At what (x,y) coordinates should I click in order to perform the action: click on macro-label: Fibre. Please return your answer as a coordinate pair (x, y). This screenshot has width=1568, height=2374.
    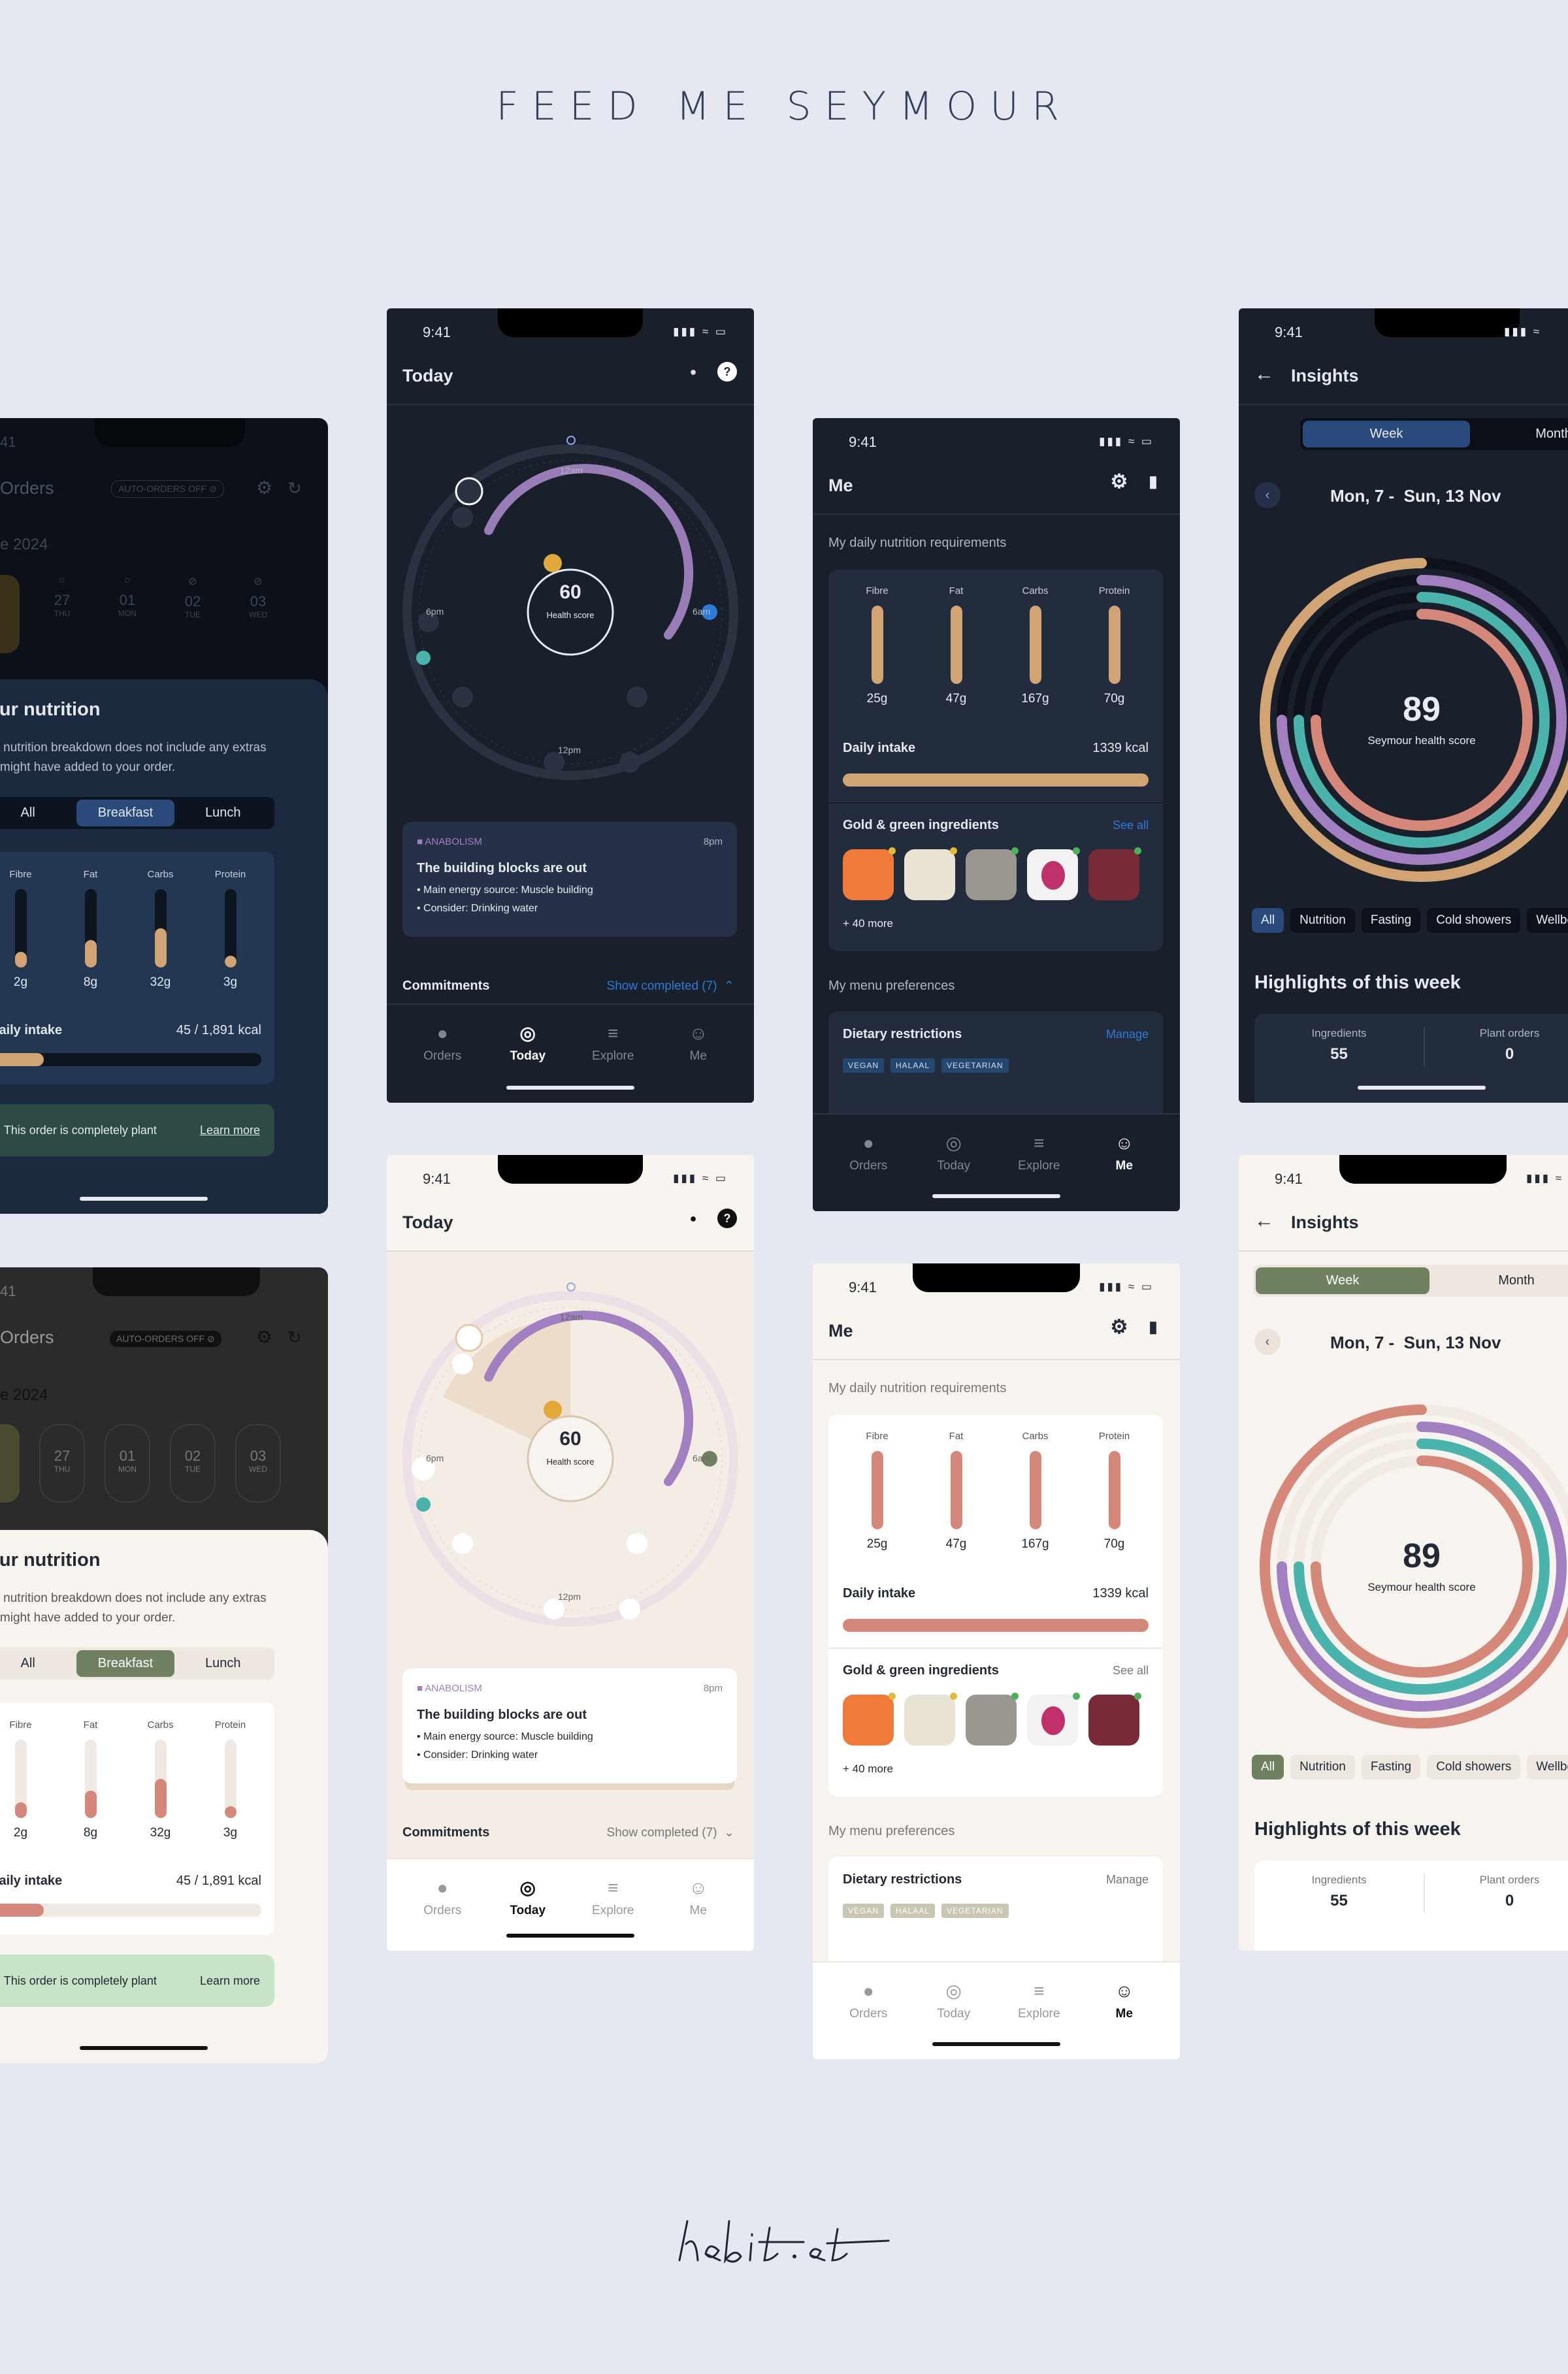
    Looking at the image, I should click on (20, 1725).